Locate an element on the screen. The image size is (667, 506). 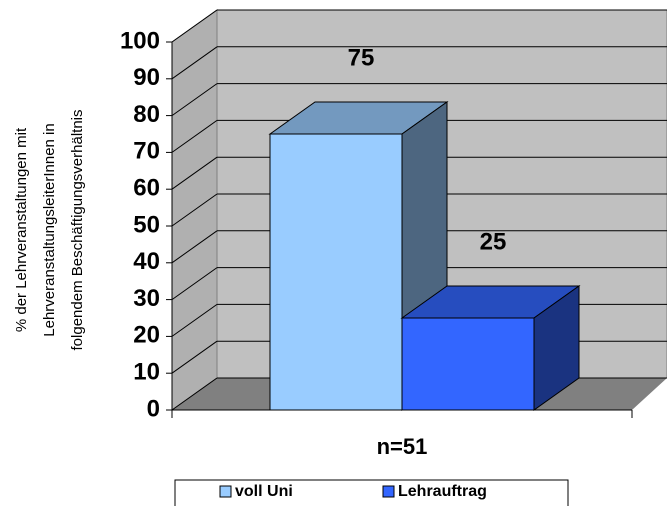
y-tick-label: 70 is located at coordinates (146, 151).